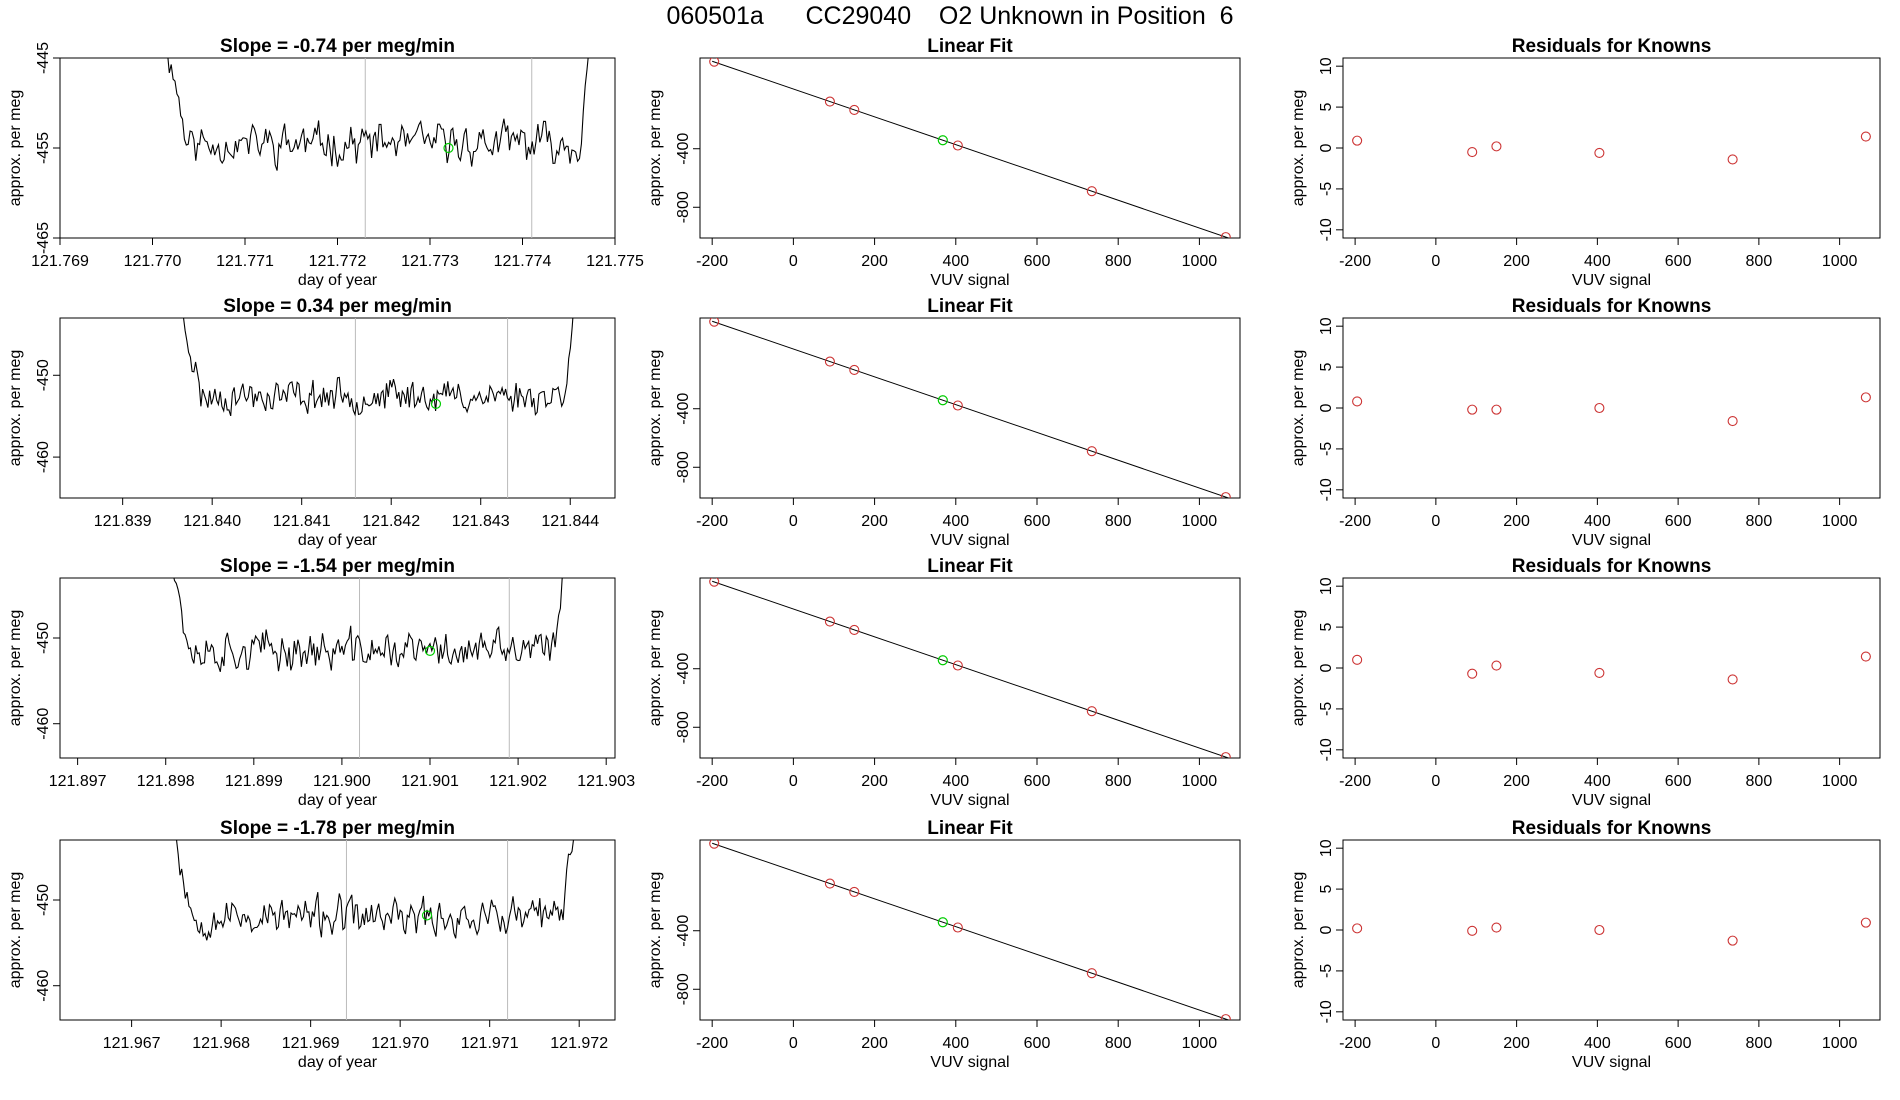 This screenshot has width=1900, height=1100. What do you see at coordinates (153, 261) in the screenshot?
I see `x-tick-label: 121.770` at bounding box center [153, 261].